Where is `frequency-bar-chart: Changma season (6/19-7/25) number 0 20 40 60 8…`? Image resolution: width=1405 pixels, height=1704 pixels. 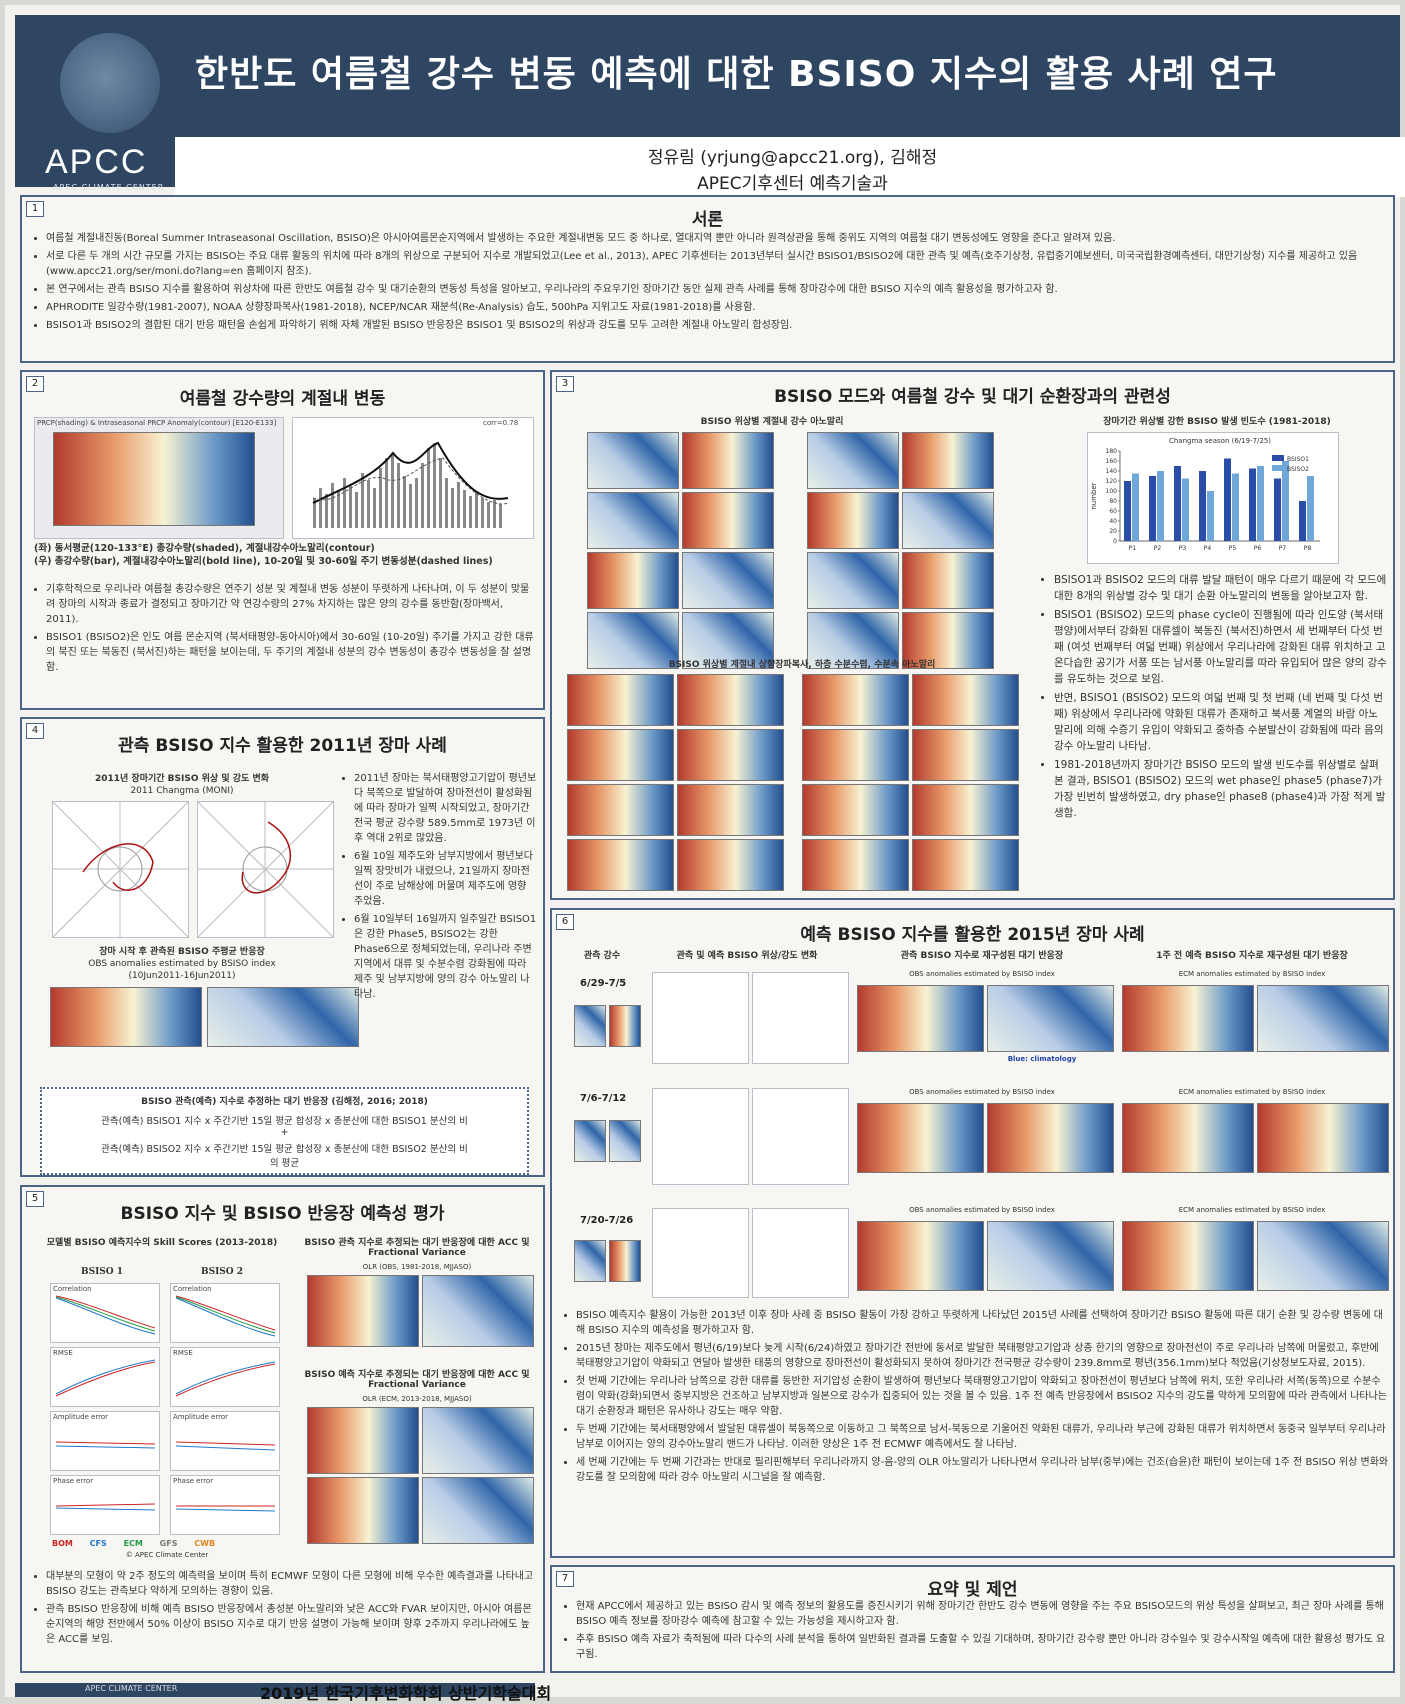 frequency-bar-chart: Changma season (6/19-7/25) number 0 20 40 60 8… is located at coordinates (1205, 494).